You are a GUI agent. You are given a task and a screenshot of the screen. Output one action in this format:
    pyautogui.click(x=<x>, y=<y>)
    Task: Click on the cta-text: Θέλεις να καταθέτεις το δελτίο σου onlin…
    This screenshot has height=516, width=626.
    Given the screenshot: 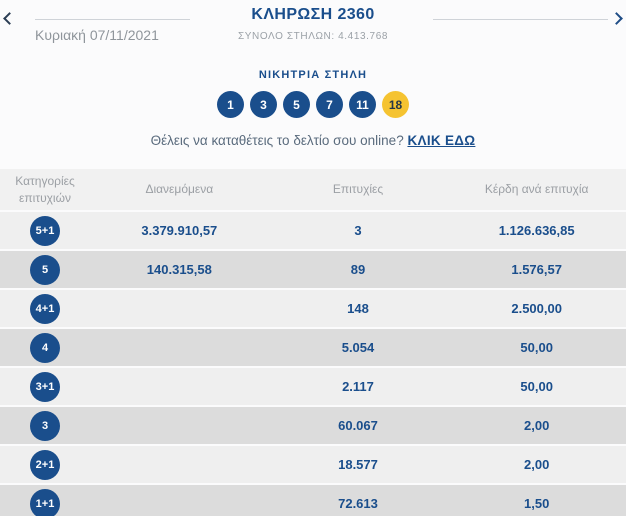 What is the action you would take?
    pyautogui.click(x=277, y=140)
    